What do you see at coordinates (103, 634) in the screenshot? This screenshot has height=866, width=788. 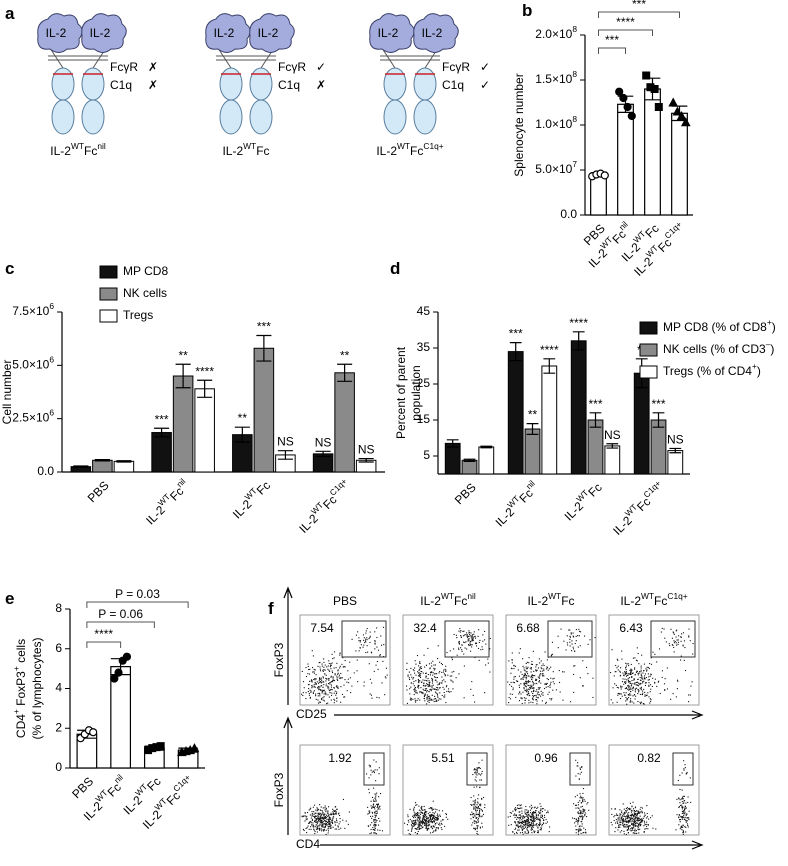 I see `significance-label: ****` at bounding box center [103, 634].